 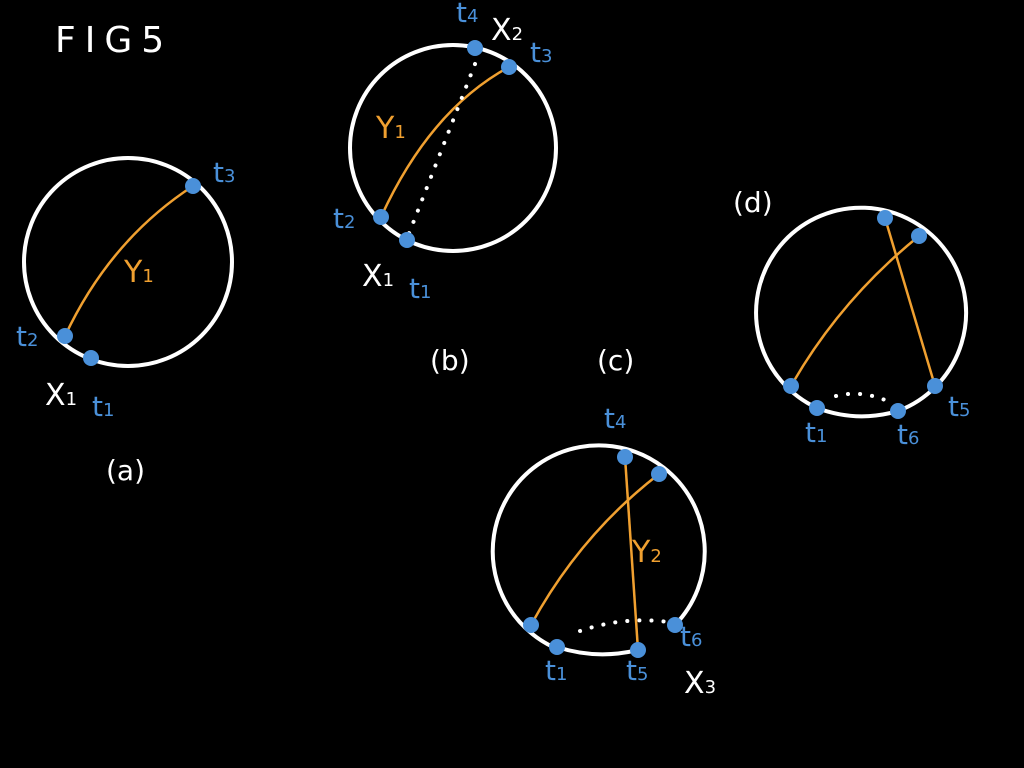 I want to click on panel-c-label-t4: t4, so click(x=615, y=418).